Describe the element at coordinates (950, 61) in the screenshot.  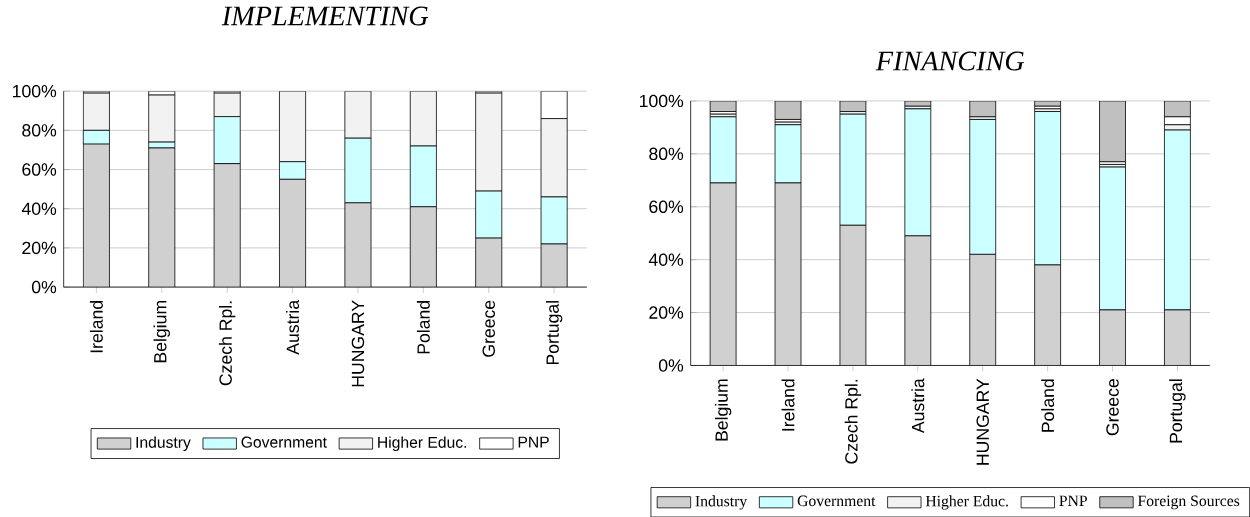
I see `chart-title: FINANCING` at that location.